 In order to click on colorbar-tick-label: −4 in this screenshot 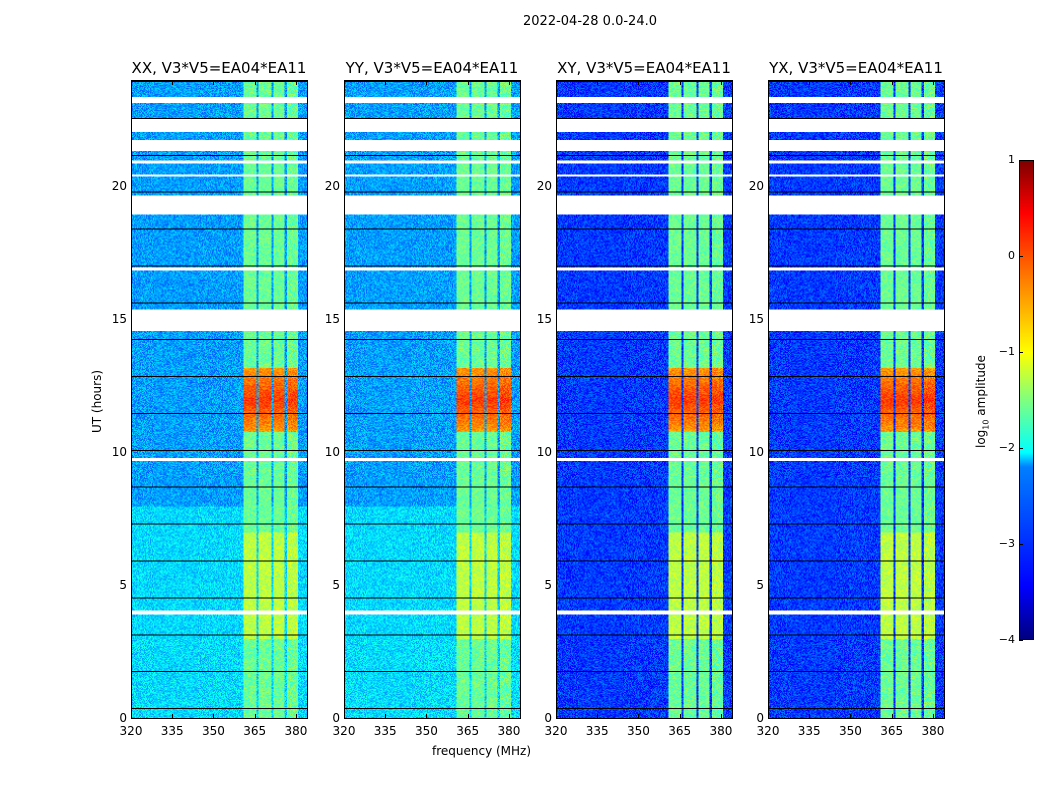, I will do `click(1006, 639)`.